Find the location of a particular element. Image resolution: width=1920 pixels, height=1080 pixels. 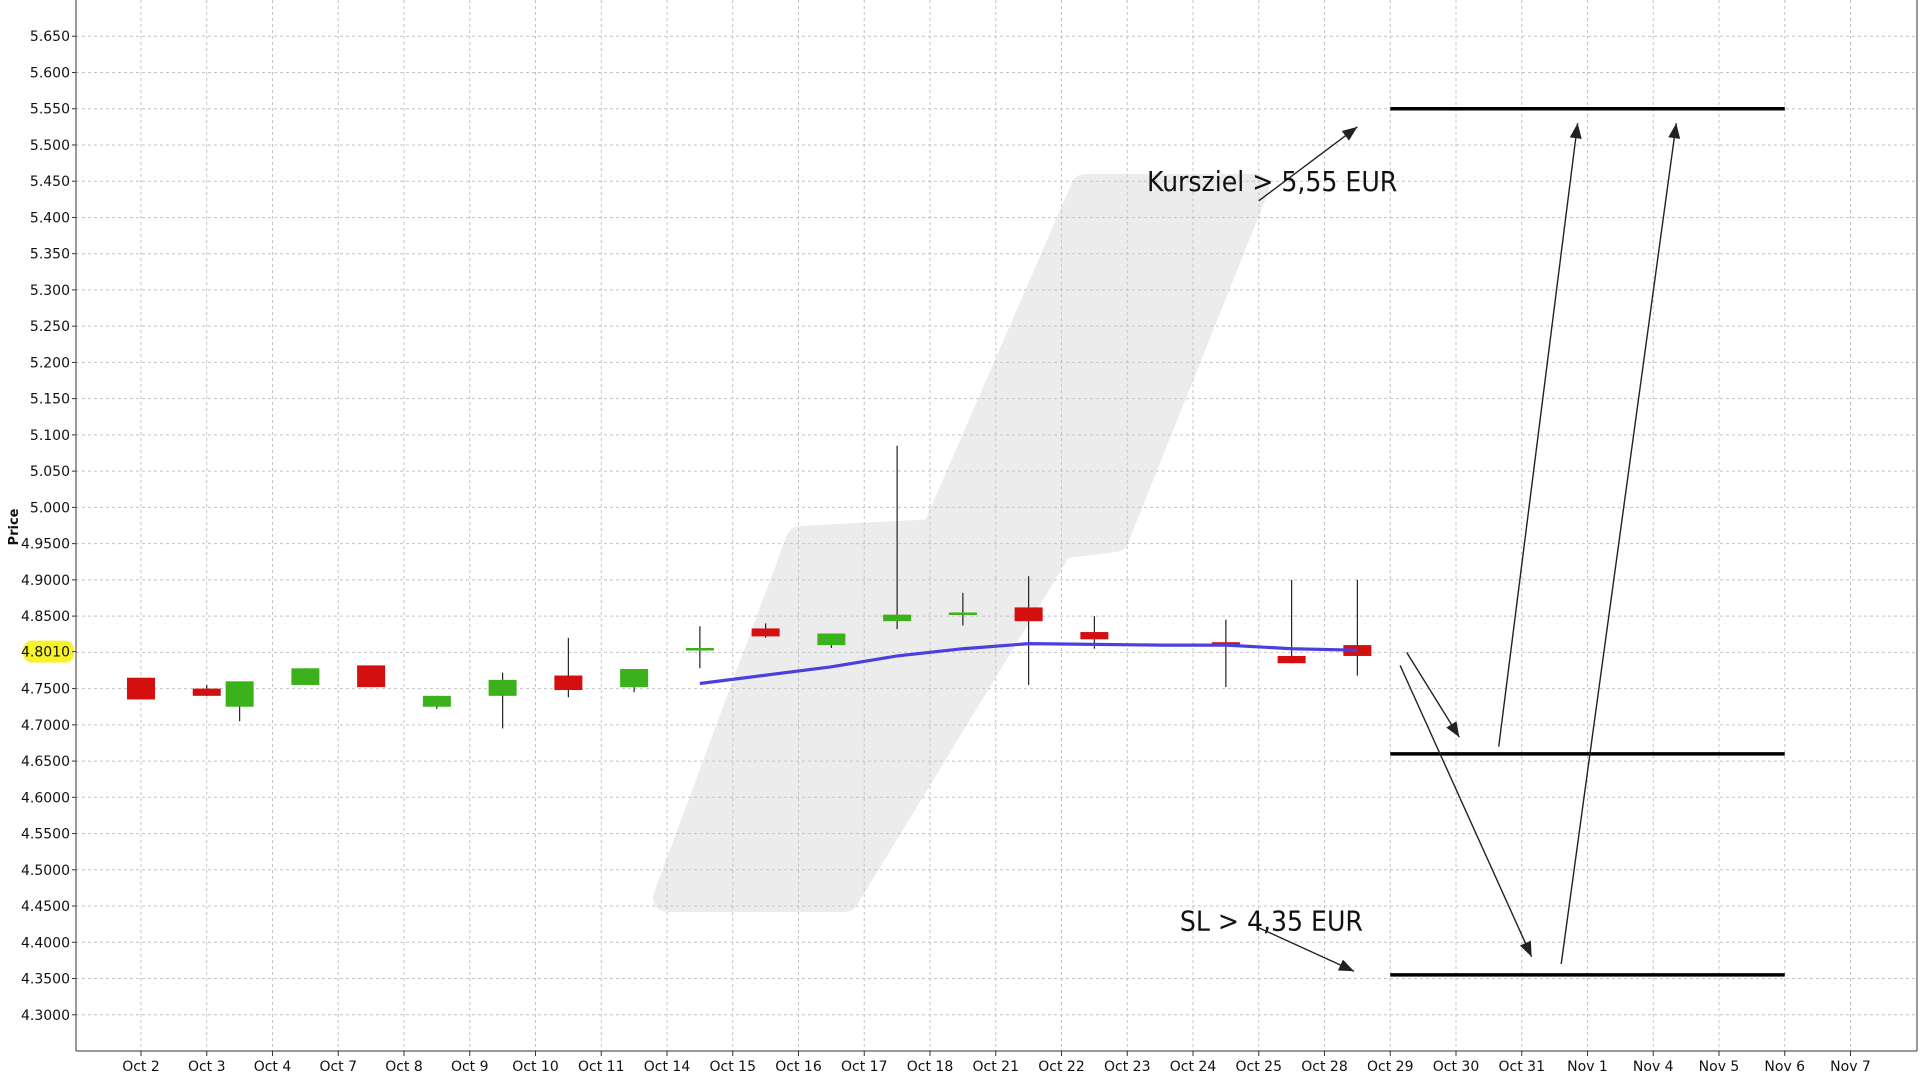

x-tick-label: Oct 29 is located at coordinates (1390, 1067).